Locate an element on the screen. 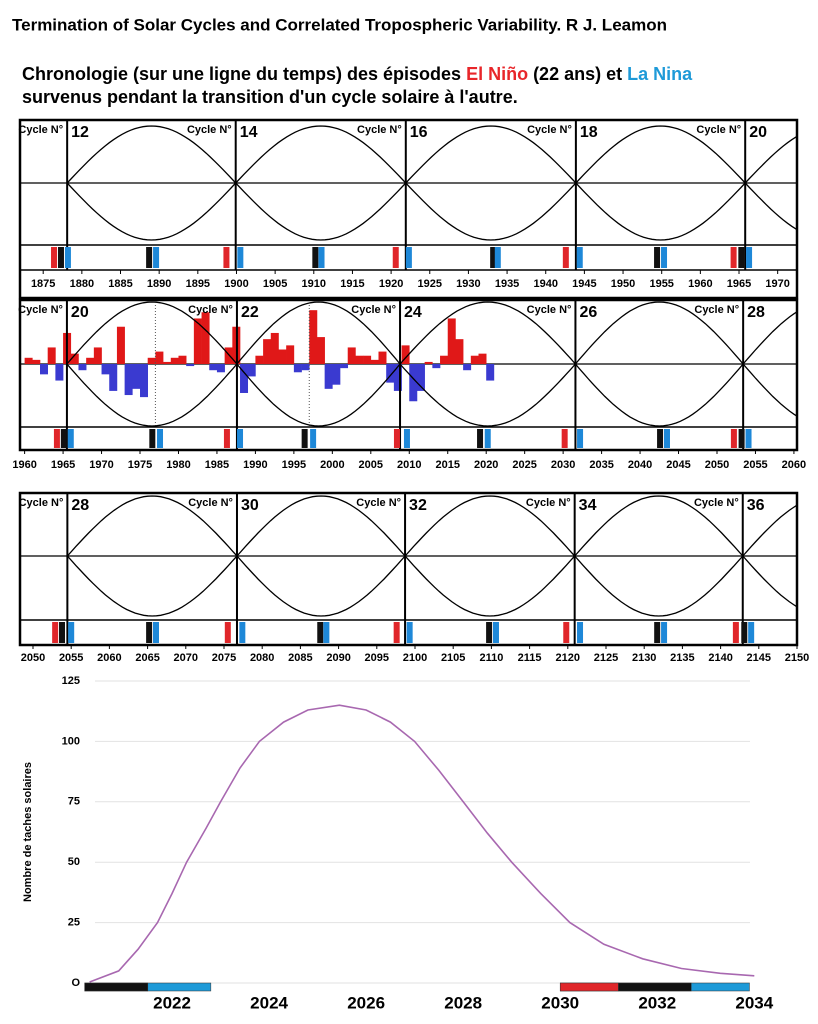 Image resolution: width=818 pixels, height=1024 pixels. panel is located at coordinates (408, 183).